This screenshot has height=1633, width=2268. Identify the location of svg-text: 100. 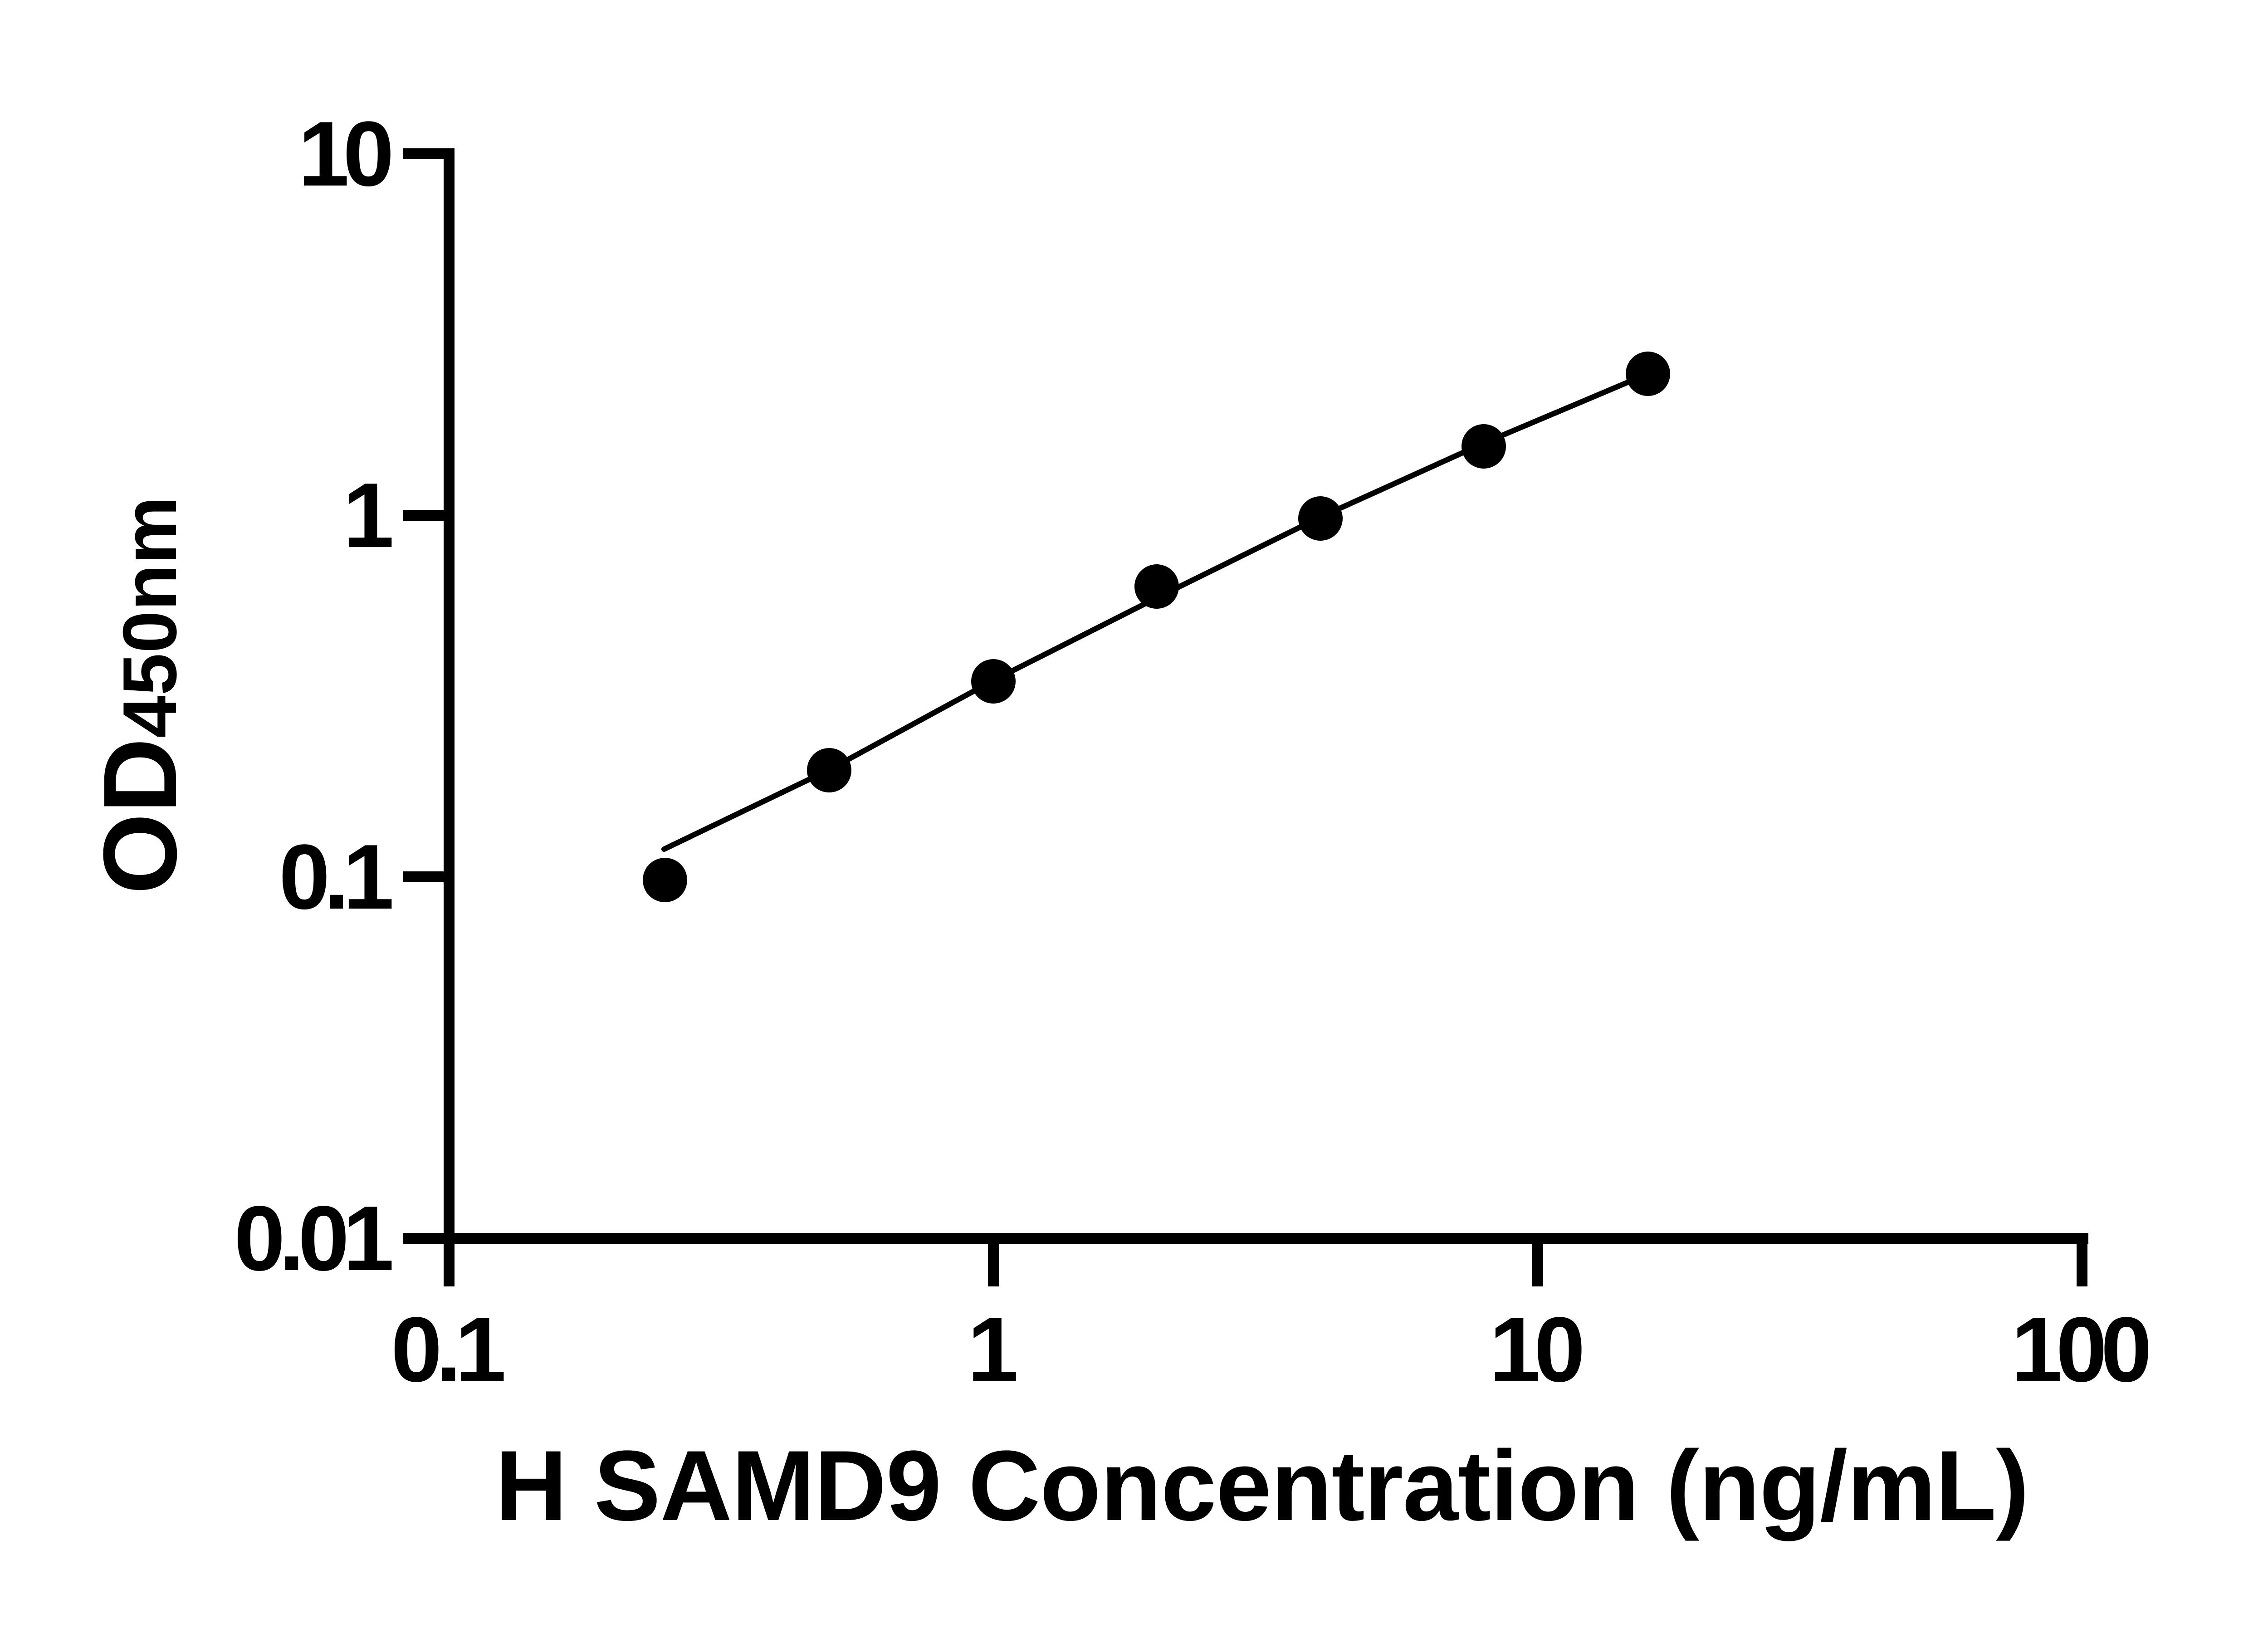
(2080, 1349).